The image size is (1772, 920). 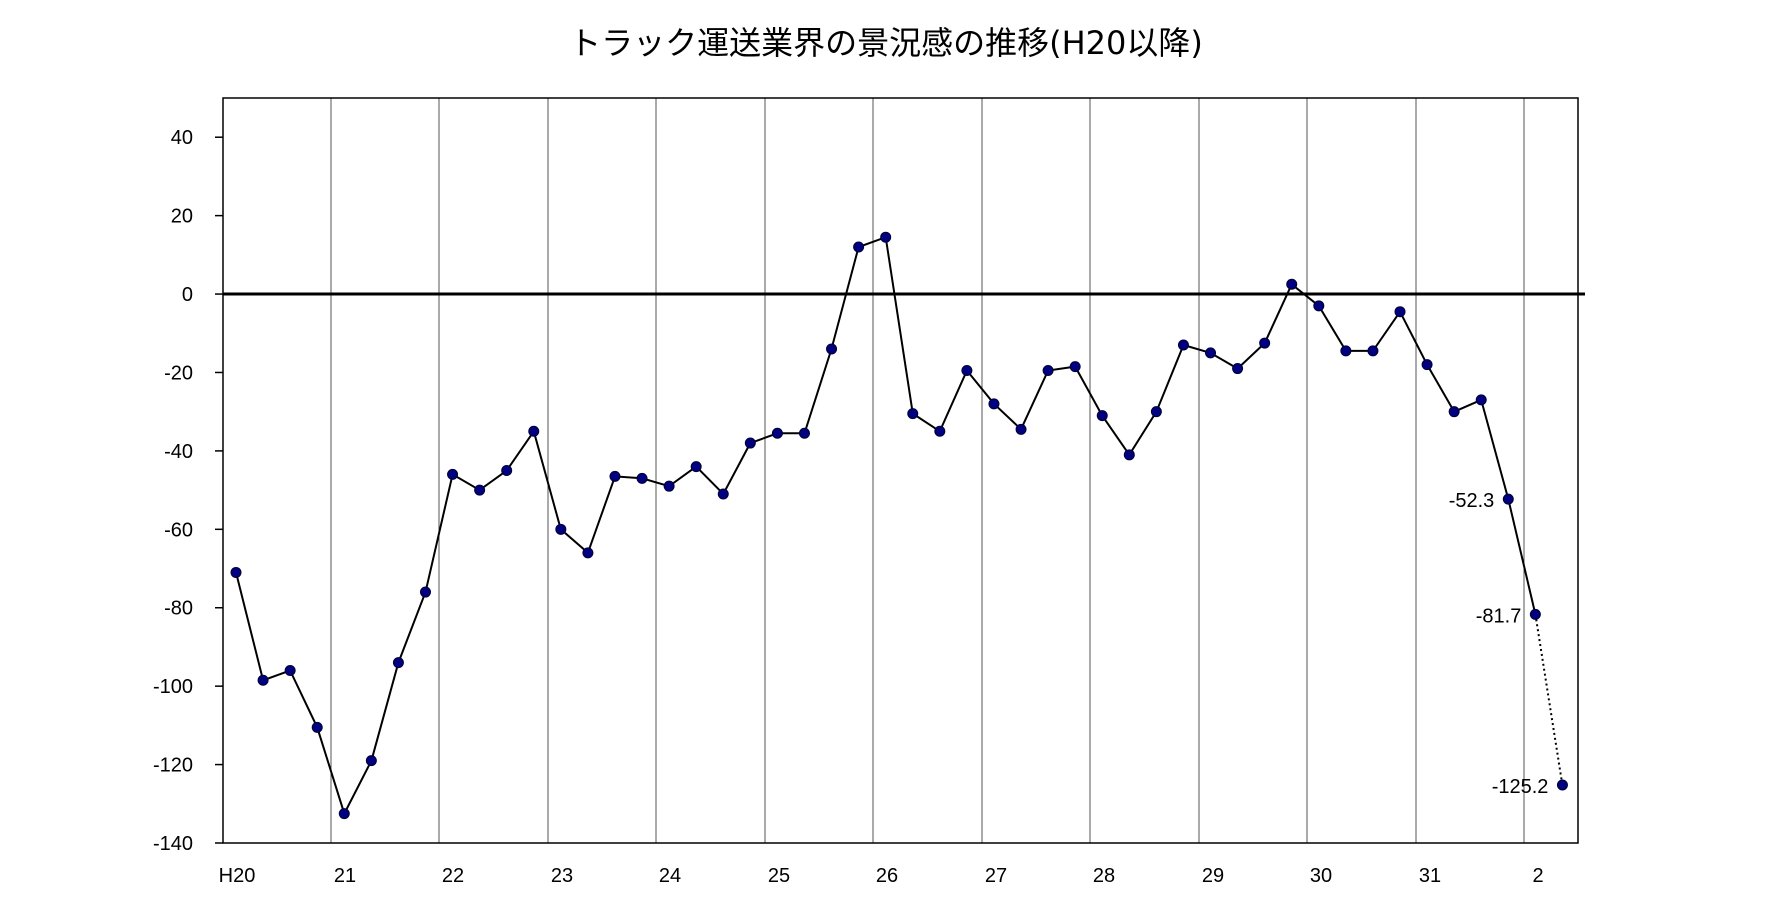 What do you see at coordinates (562, 876) in the screenshot?
I see `x-tick-label: 23` at bounding box center [562, 876].